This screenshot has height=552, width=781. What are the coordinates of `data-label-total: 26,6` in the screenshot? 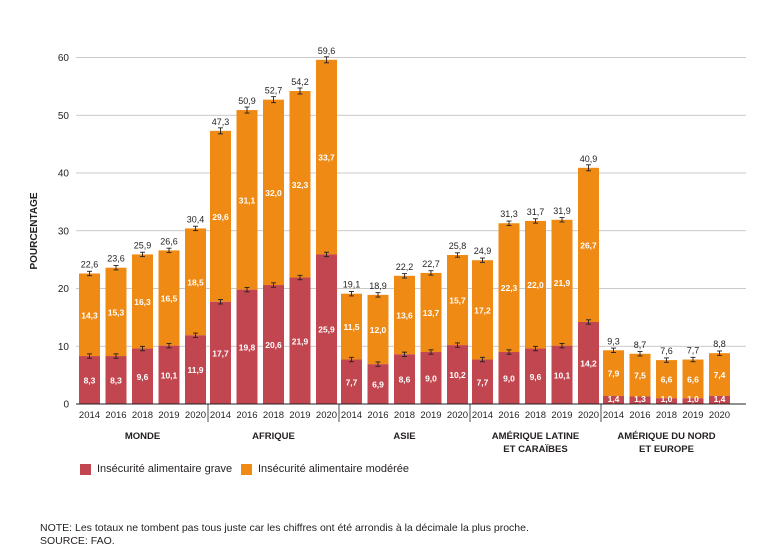 It's located at (169, 241).